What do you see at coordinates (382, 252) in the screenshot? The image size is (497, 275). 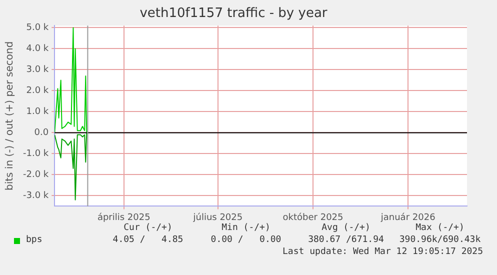 I see `text: Last update: Wed Mar 12 19:05:17 2025` at bounding box center [382, 252].